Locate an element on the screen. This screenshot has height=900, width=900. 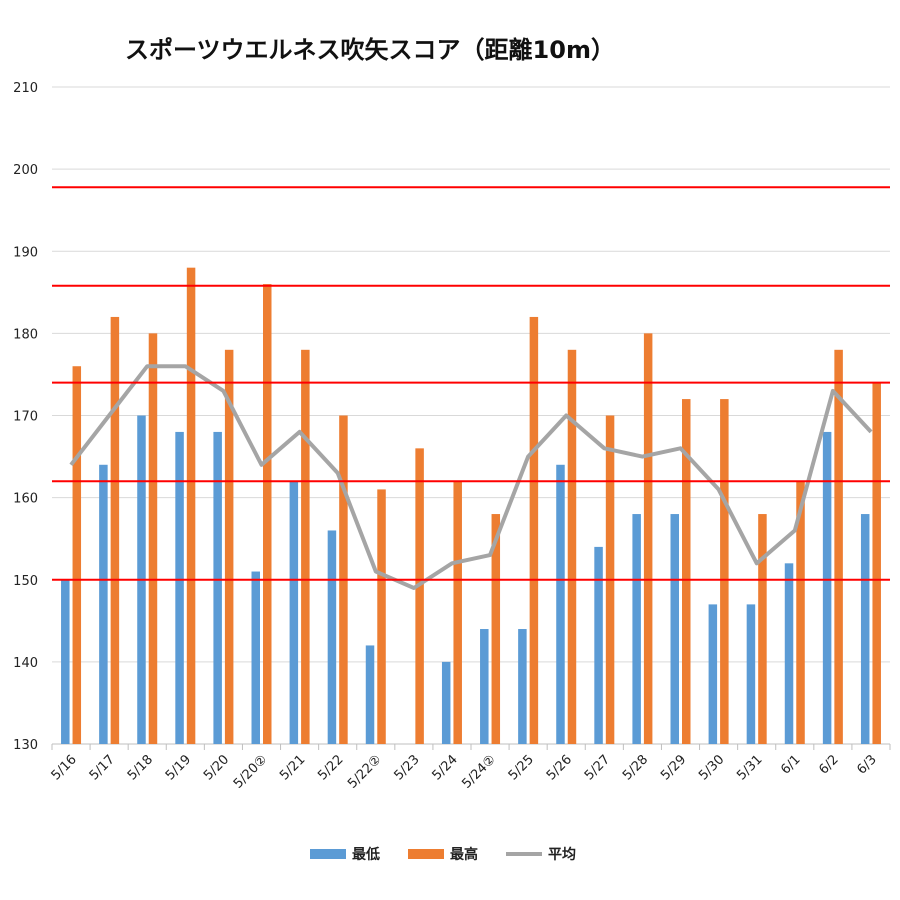
x-category-label: 5/16 is located at coordinates (64, 767).